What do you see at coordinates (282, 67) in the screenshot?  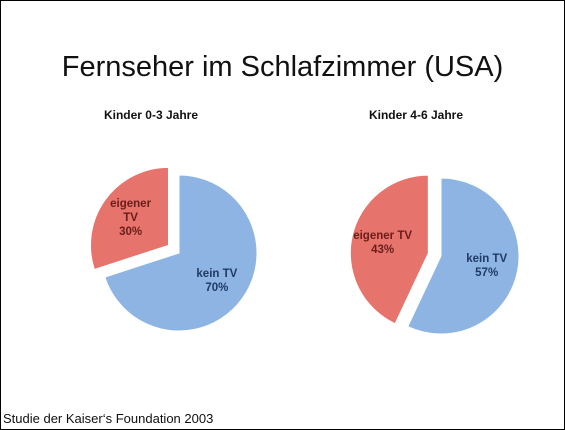 I see `slide-title: Fernseher im Schlafzimmer (USA)` at bounding box center [282, 67].